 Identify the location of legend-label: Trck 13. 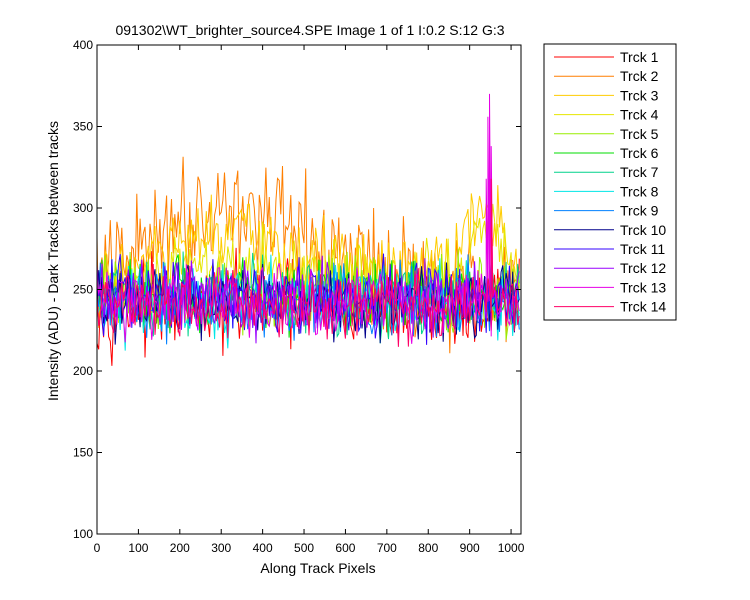
(643, 287).